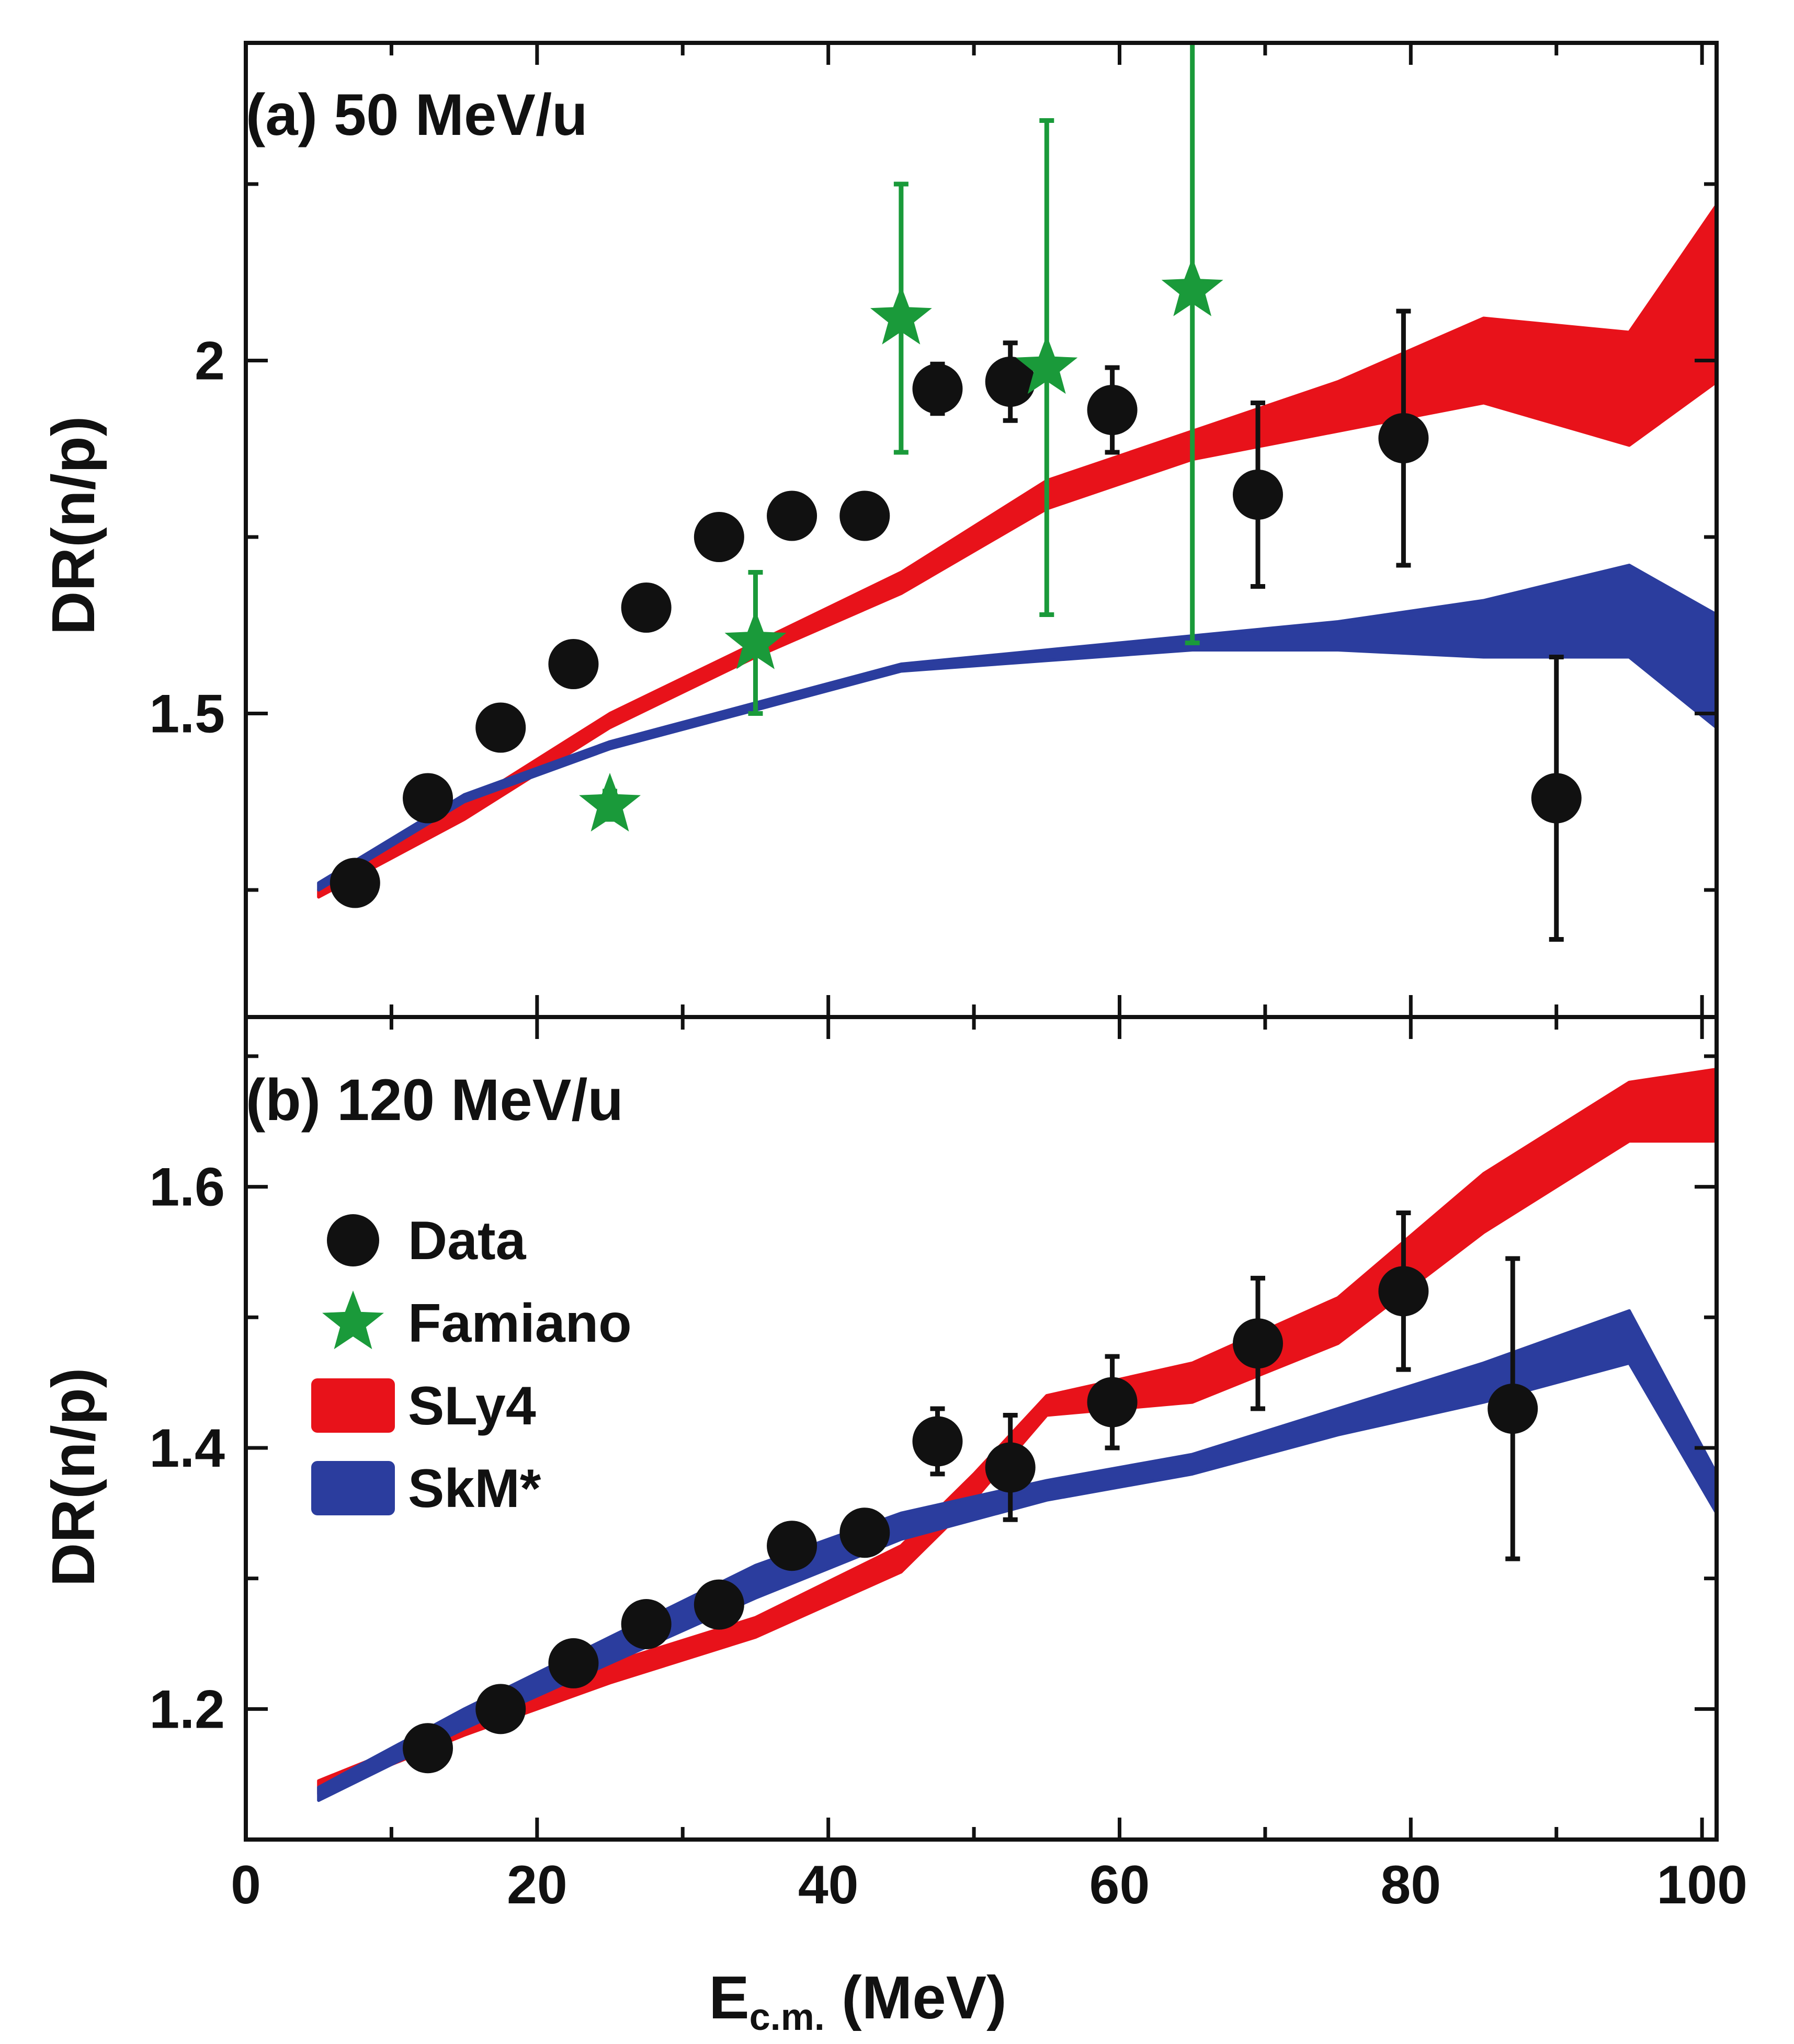  What do you see at coordinates (210, 361) in the screenshot?
I see `panel-a-y-tick-label: 2` at bounding box center [210, 361].